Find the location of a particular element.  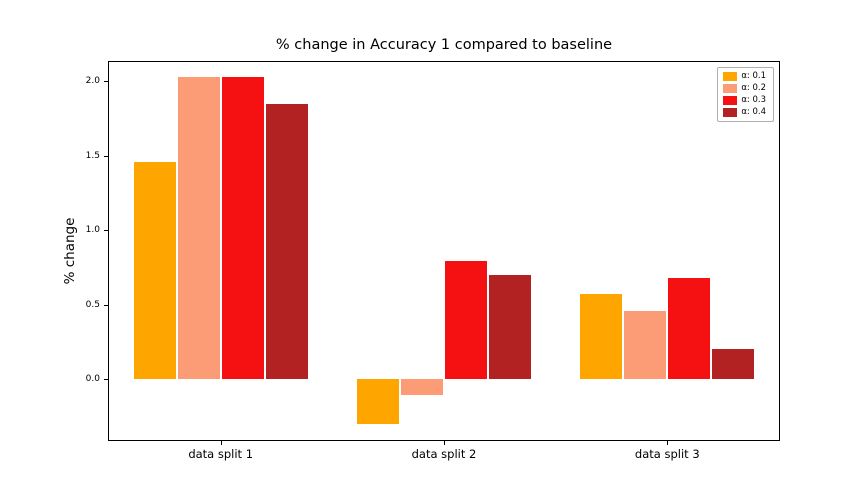

legend-label: α: 0.4 is located at coordinates (753, 112).